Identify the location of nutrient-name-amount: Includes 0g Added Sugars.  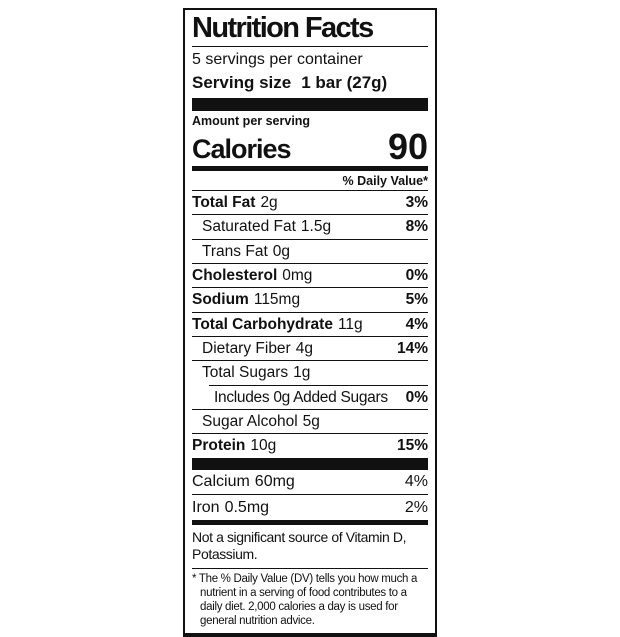
(298, 398).